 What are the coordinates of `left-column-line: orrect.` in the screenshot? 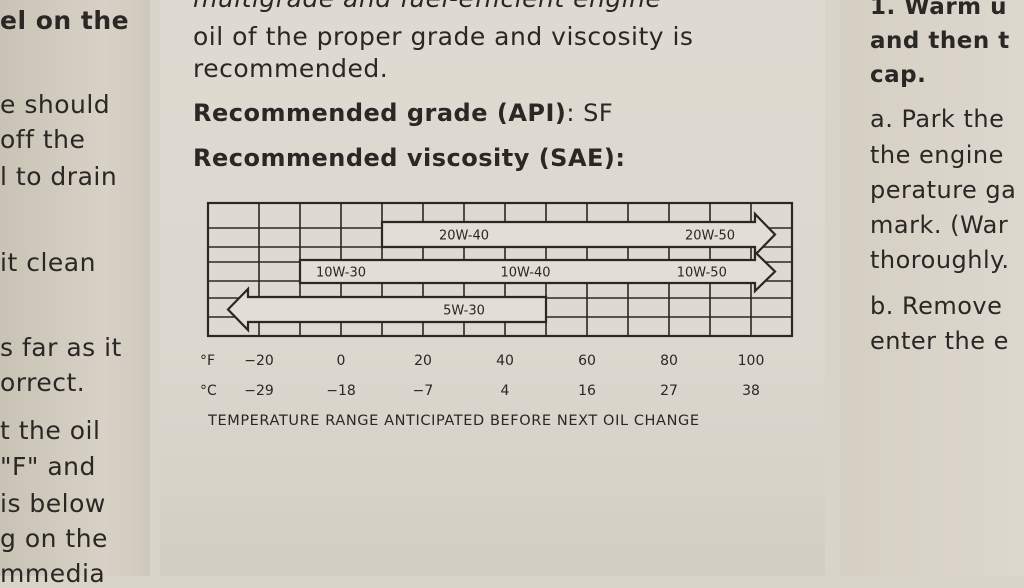 It's located at (43, 382).